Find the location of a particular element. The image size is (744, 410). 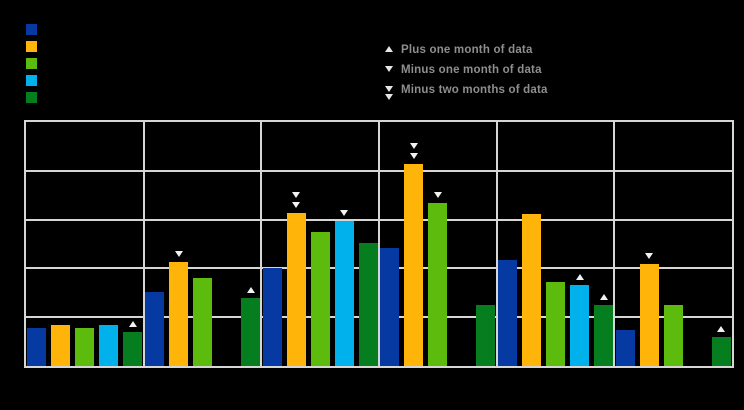

legend-swatch-series-cyan is located at coordinates (31, 80).